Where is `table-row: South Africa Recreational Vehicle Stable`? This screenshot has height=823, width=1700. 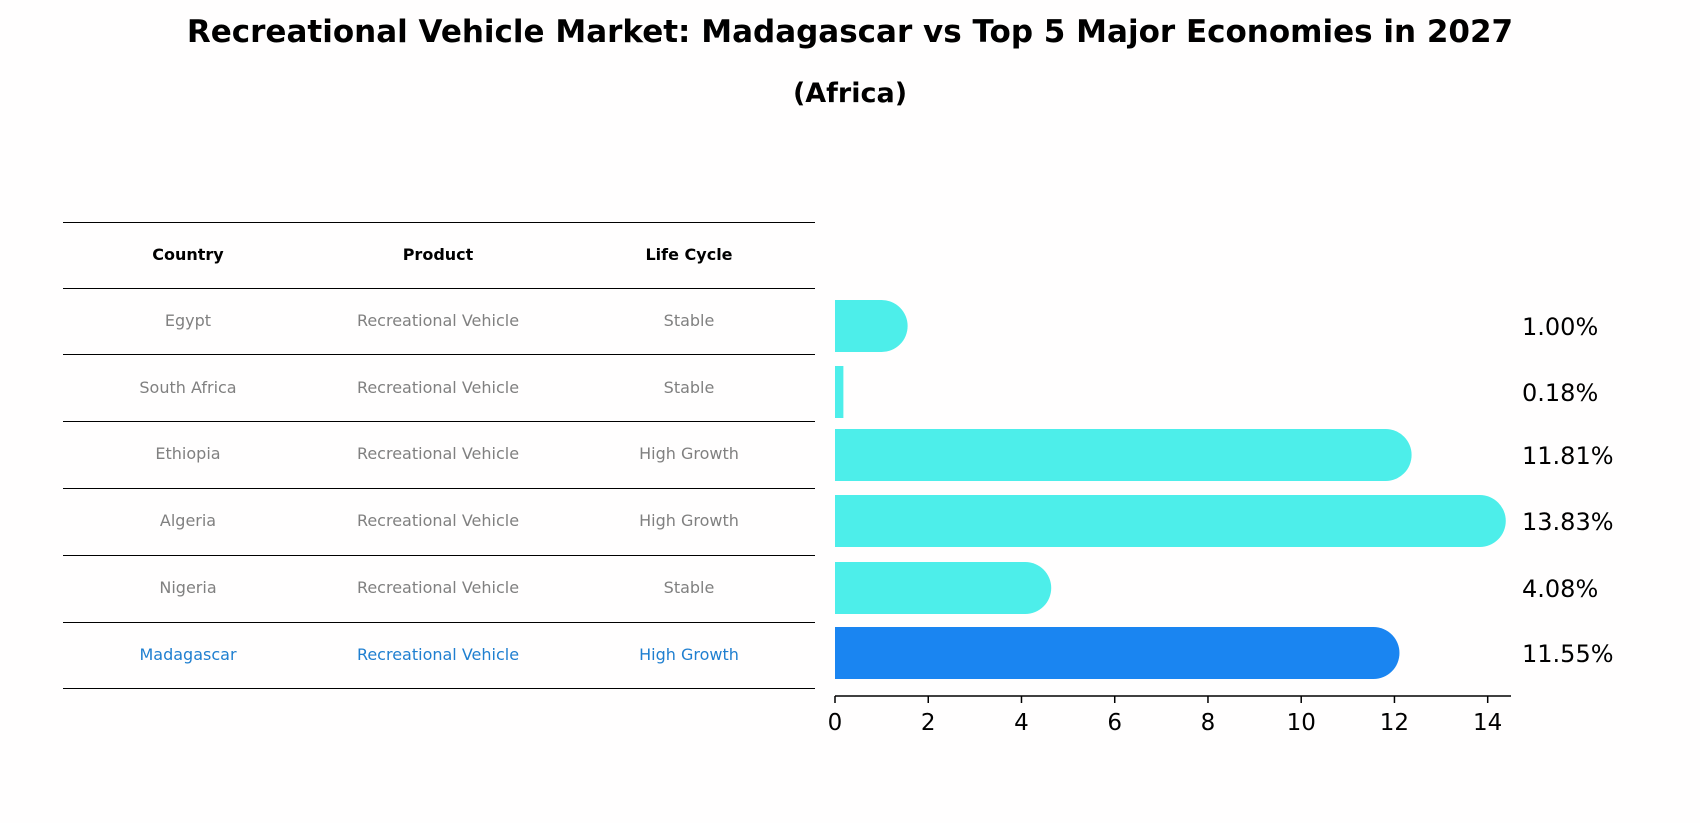 table-row: South Africa Recreational Vehicle Stable is located at coordinates (439, 388).